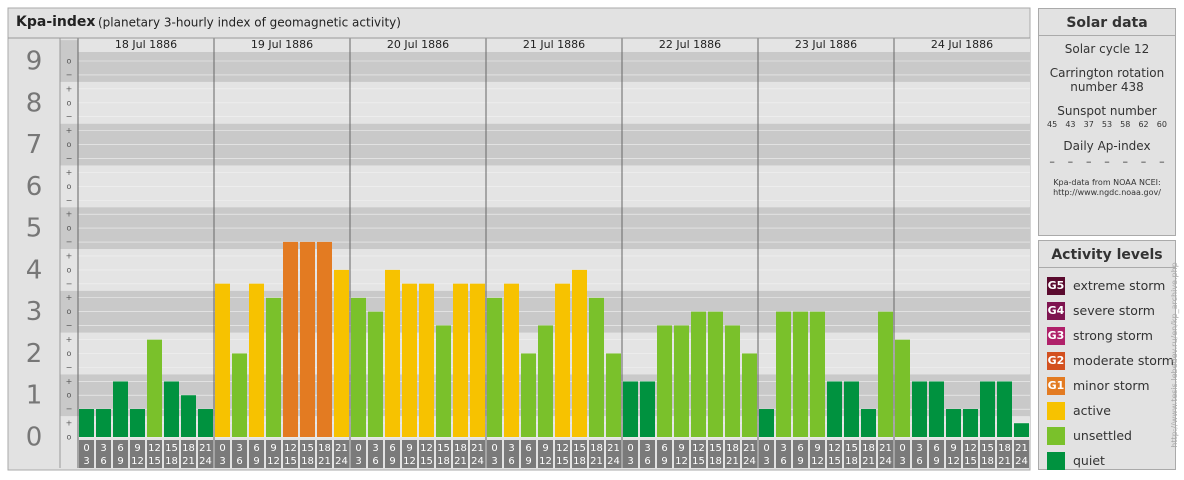 This screenshot has width=1184, height=480. Describe the element at coordinates (34, 354) in the screenshot. I see `y-tick-label: 2` at that location.